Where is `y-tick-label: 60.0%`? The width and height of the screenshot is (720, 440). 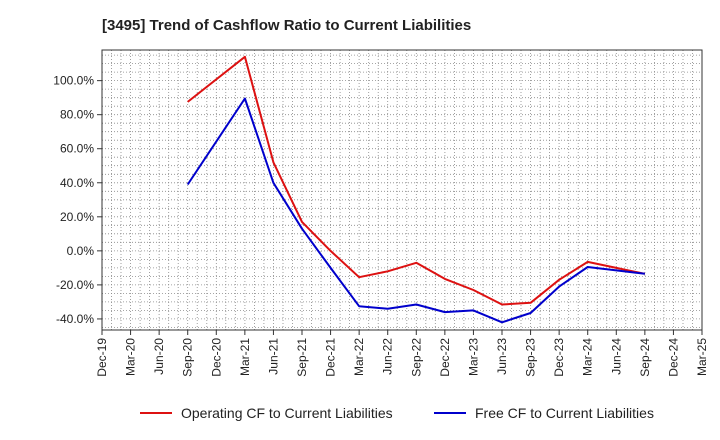
y-tick-label: 60.0% is located at coordinates (77, 149).